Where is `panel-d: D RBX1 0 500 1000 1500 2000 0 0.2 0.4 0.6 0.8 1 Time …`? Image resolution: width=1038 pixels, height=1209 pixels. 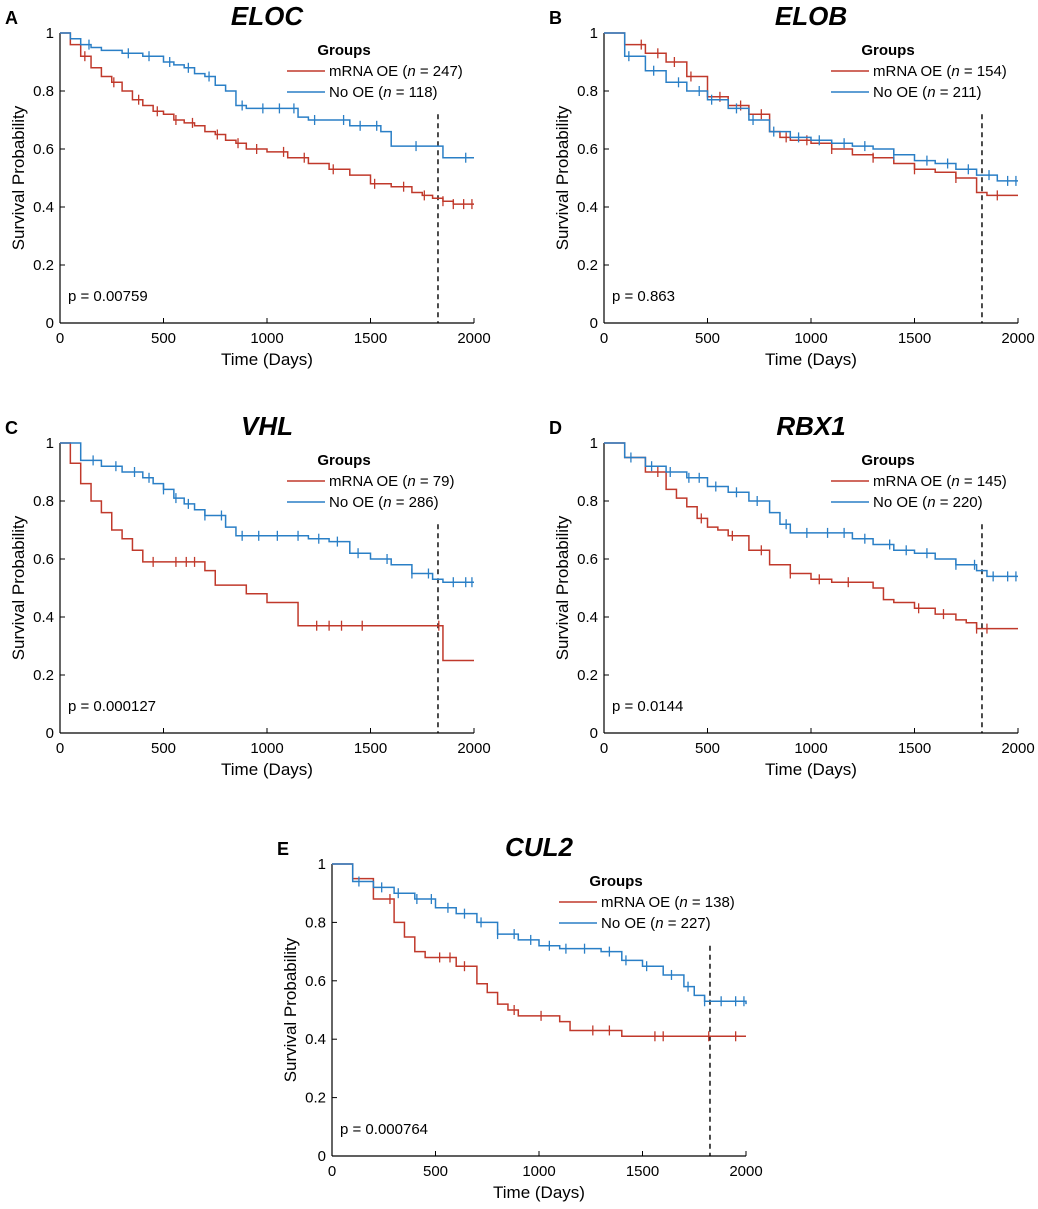
panel-d: D RBX1 0 500 1000 1500 2000 0 0.2 0.4 0.6 0.8 1 Time … is located at coordinates (792, 595).